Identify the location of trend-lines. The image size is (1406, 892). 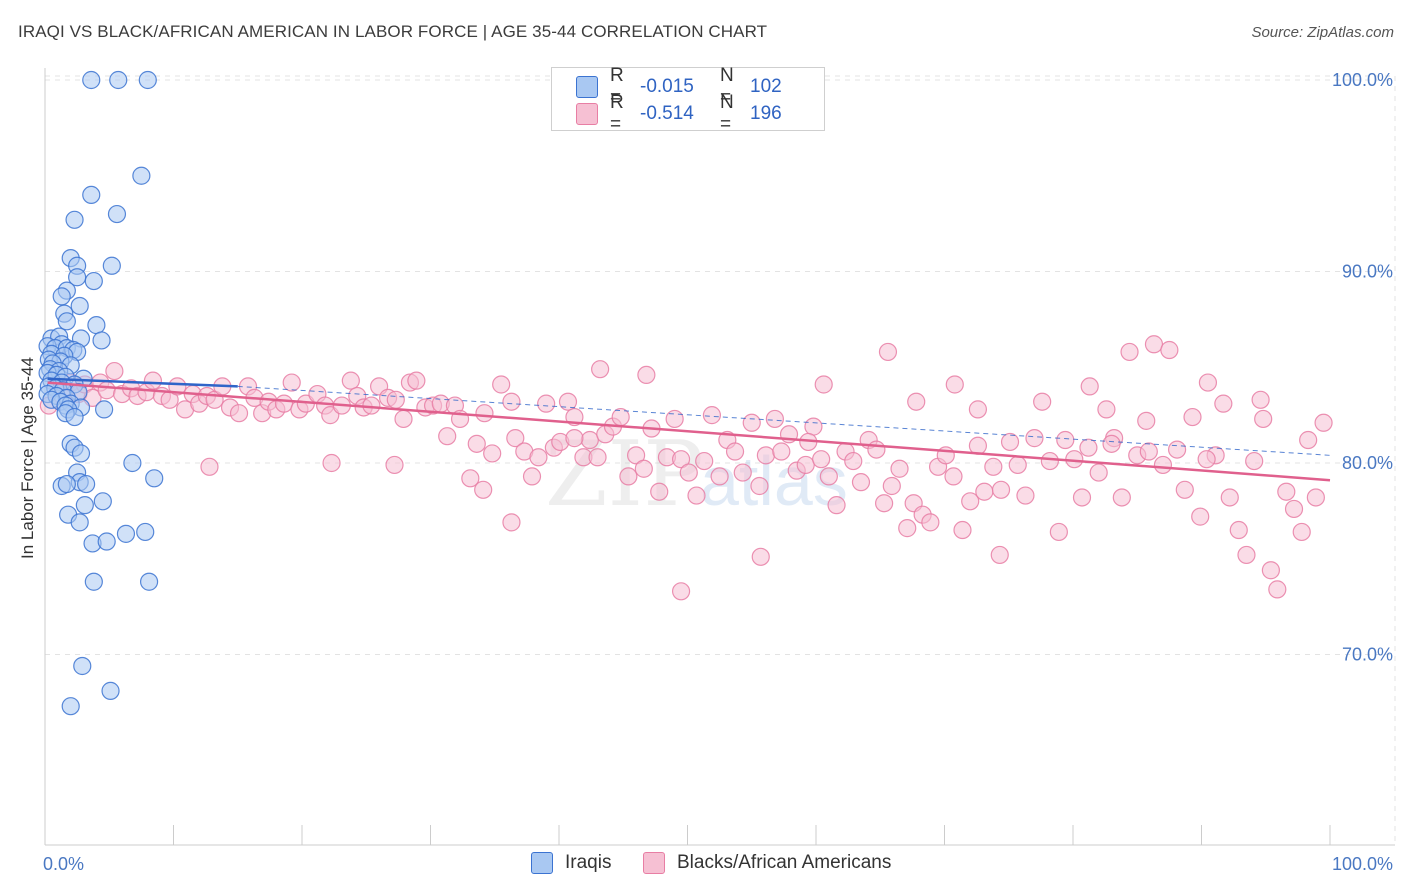
(689, 429).